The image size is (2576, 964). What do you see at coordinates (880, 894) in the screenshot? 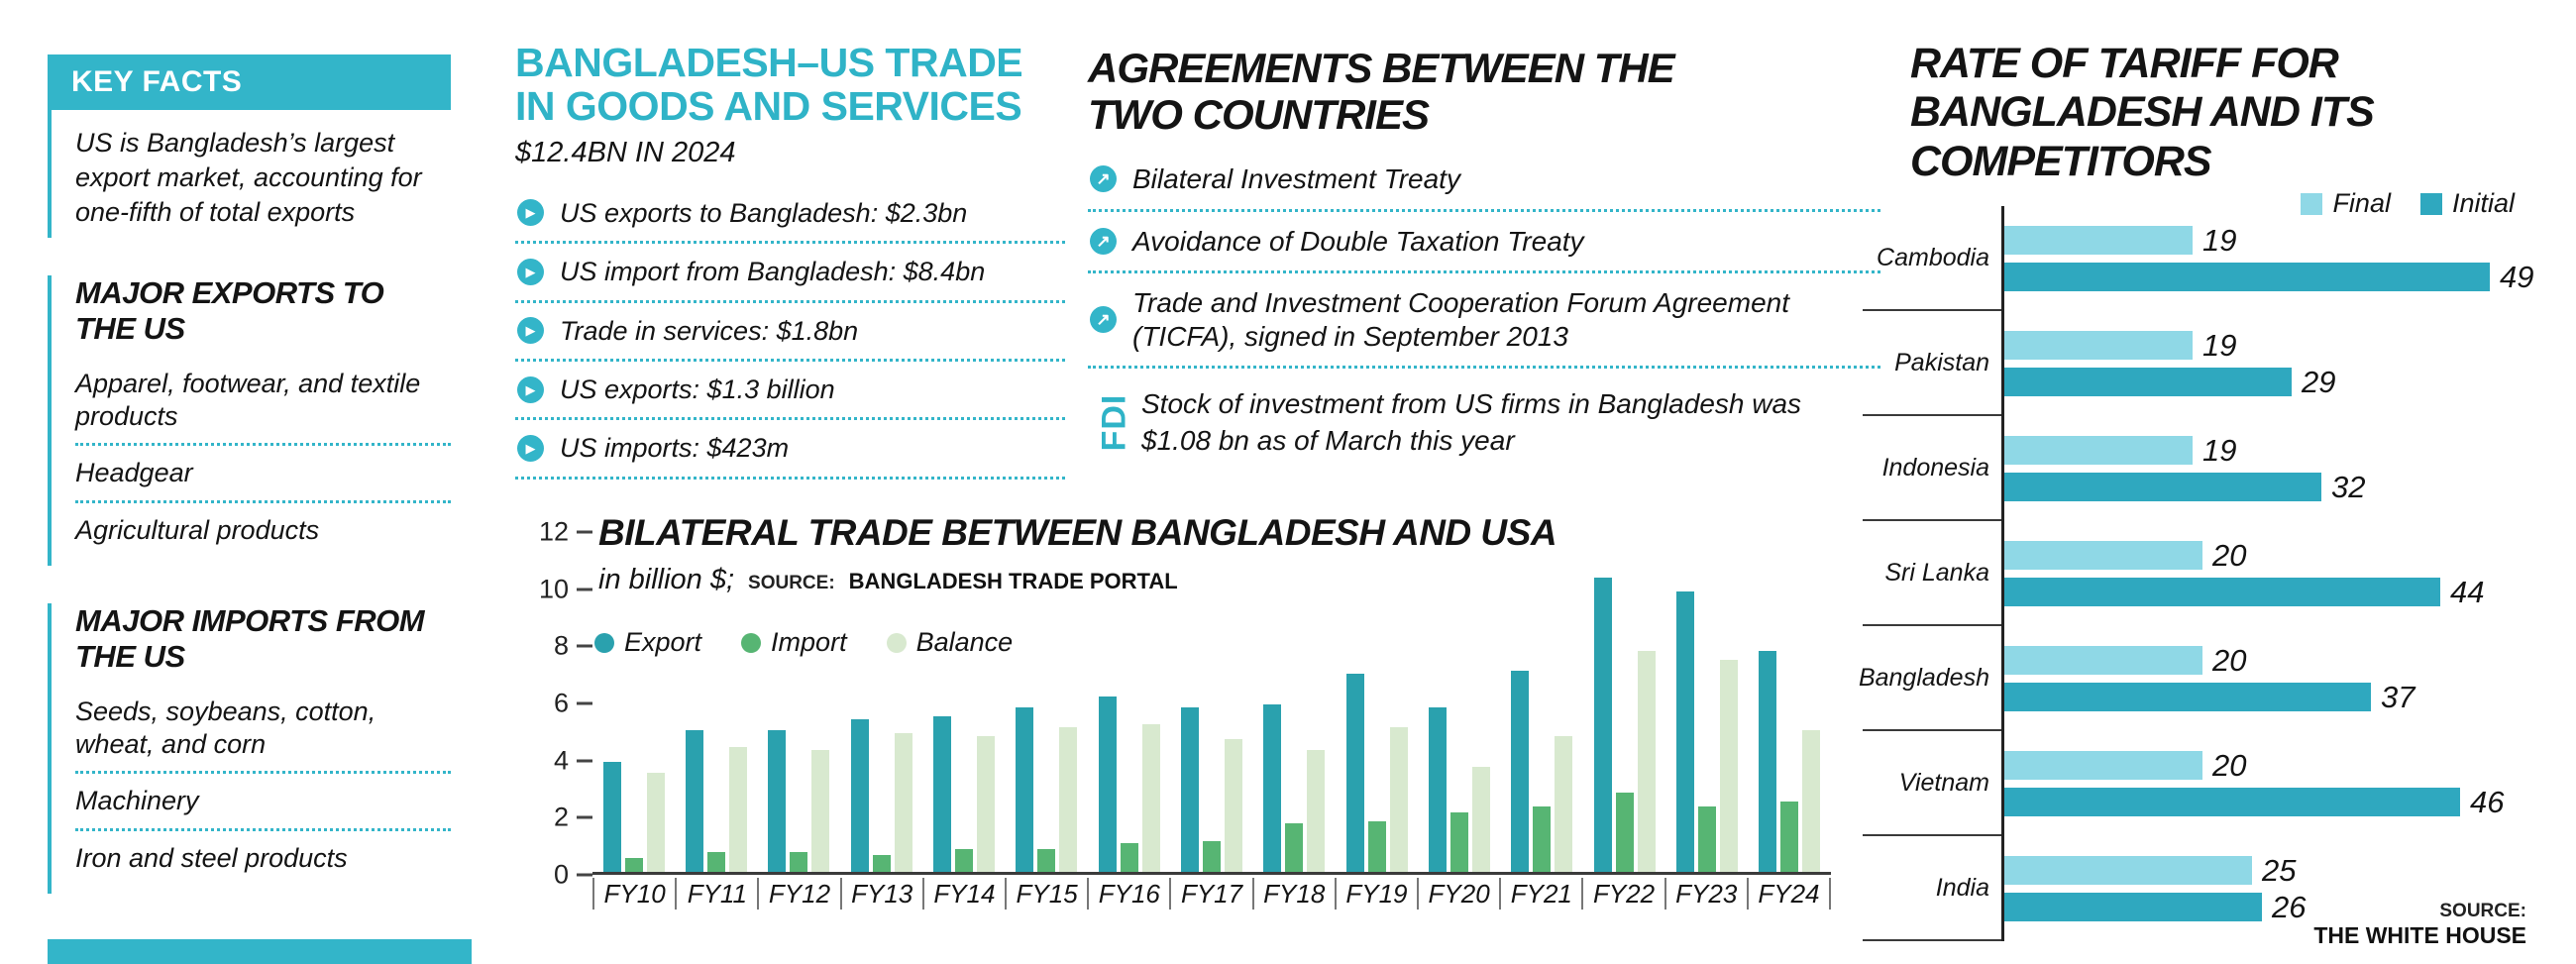
I see `x-label-fy13: FY13` at bounding box center [880, 894].